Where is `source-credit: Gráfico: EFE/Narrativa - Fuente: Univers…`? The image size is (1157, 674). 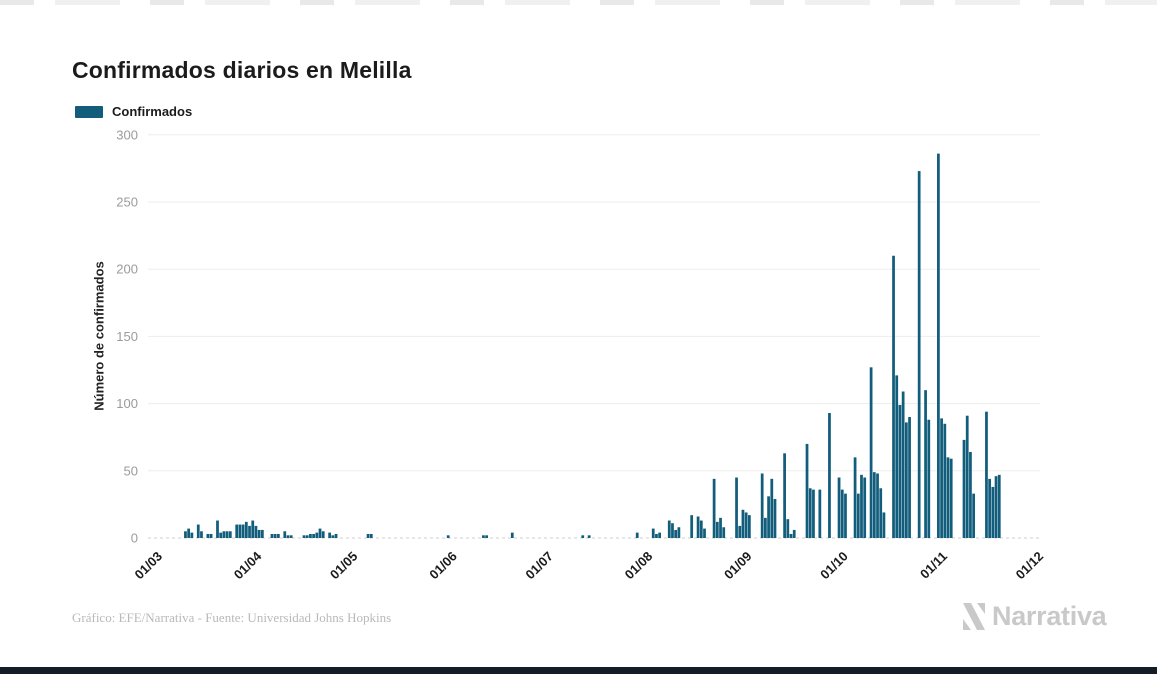 source-credit: Gráfico: EFE/Narrativa - Fuente: Univers… is located at coordinates (232, 617).